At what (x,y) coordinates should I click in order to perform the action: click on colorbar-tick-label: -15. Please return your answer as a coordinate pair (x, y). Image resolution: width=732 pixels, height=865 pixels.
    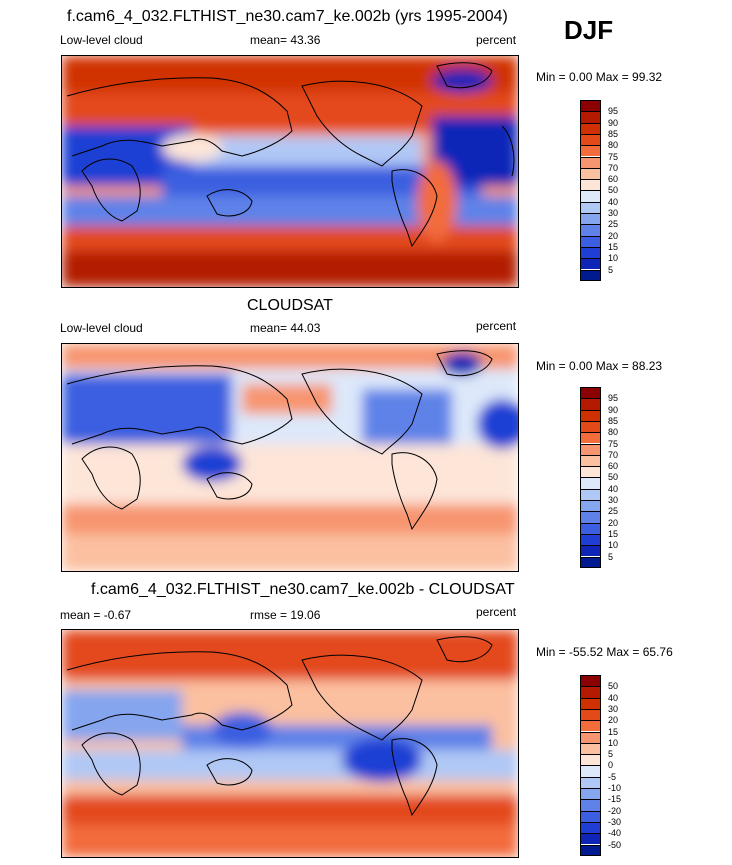
    Looking at the image, I should click on (615, 799).